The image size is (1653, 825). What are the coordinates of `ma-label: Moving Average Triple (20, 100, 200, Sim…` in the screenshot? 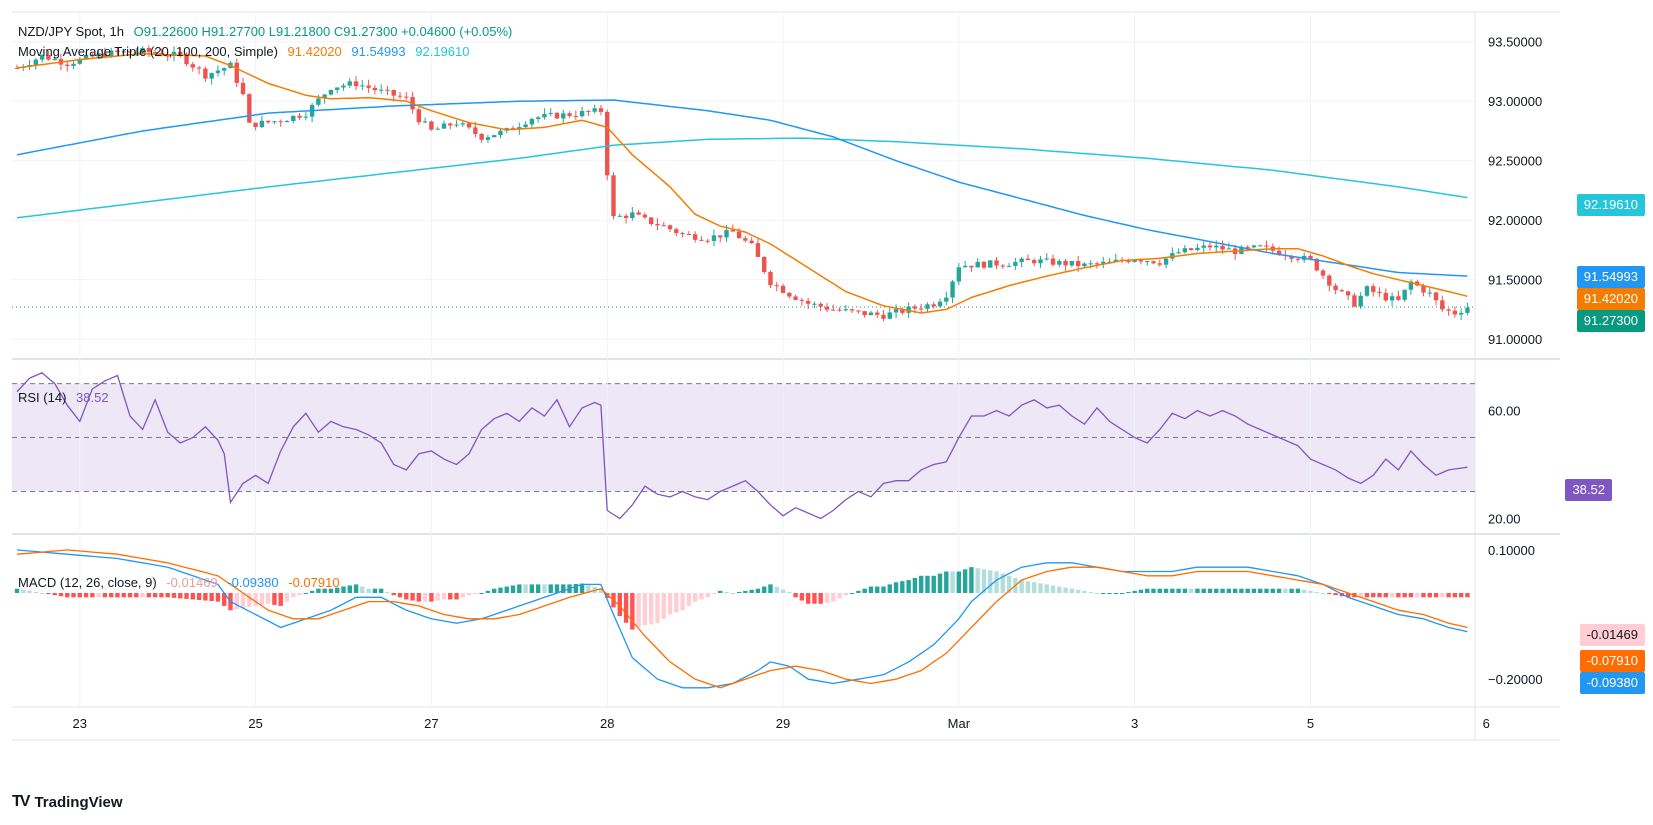 It's located at (148, 51).